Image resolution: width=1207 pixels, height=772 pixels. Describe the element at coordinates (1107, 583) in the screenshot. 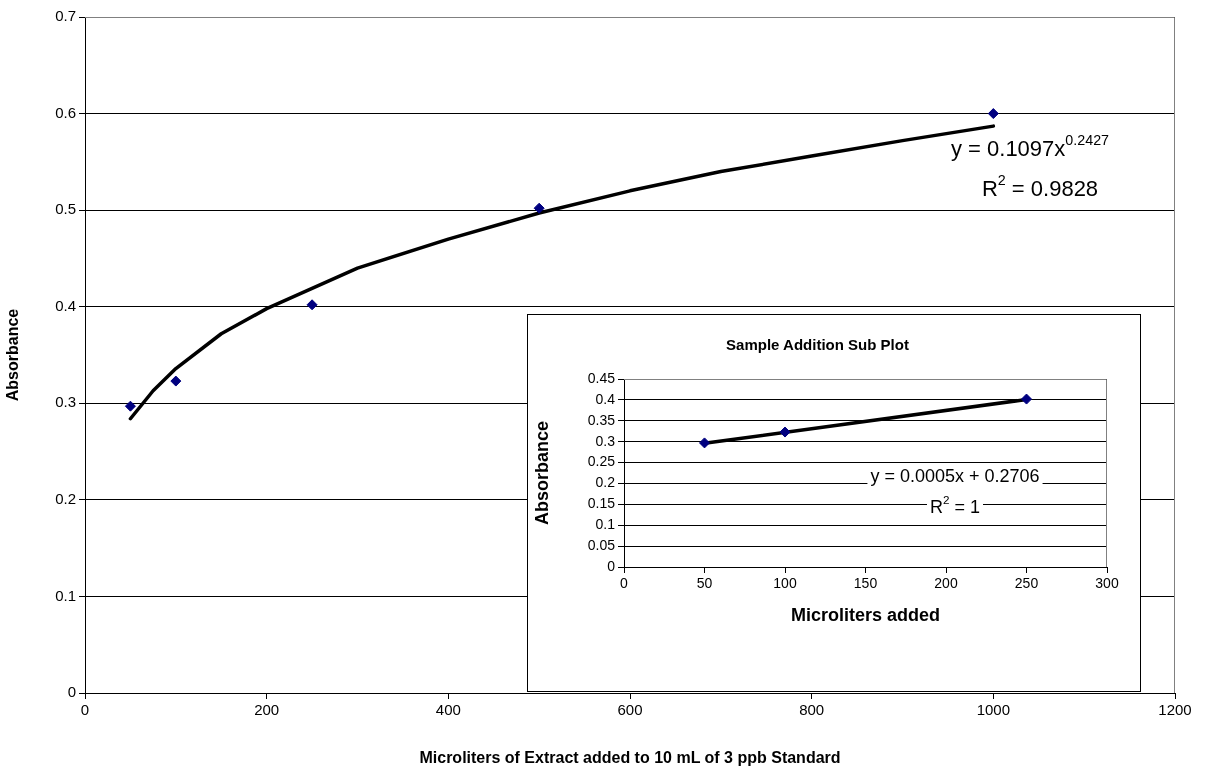

I see `x-tick-label: 300` at that location.